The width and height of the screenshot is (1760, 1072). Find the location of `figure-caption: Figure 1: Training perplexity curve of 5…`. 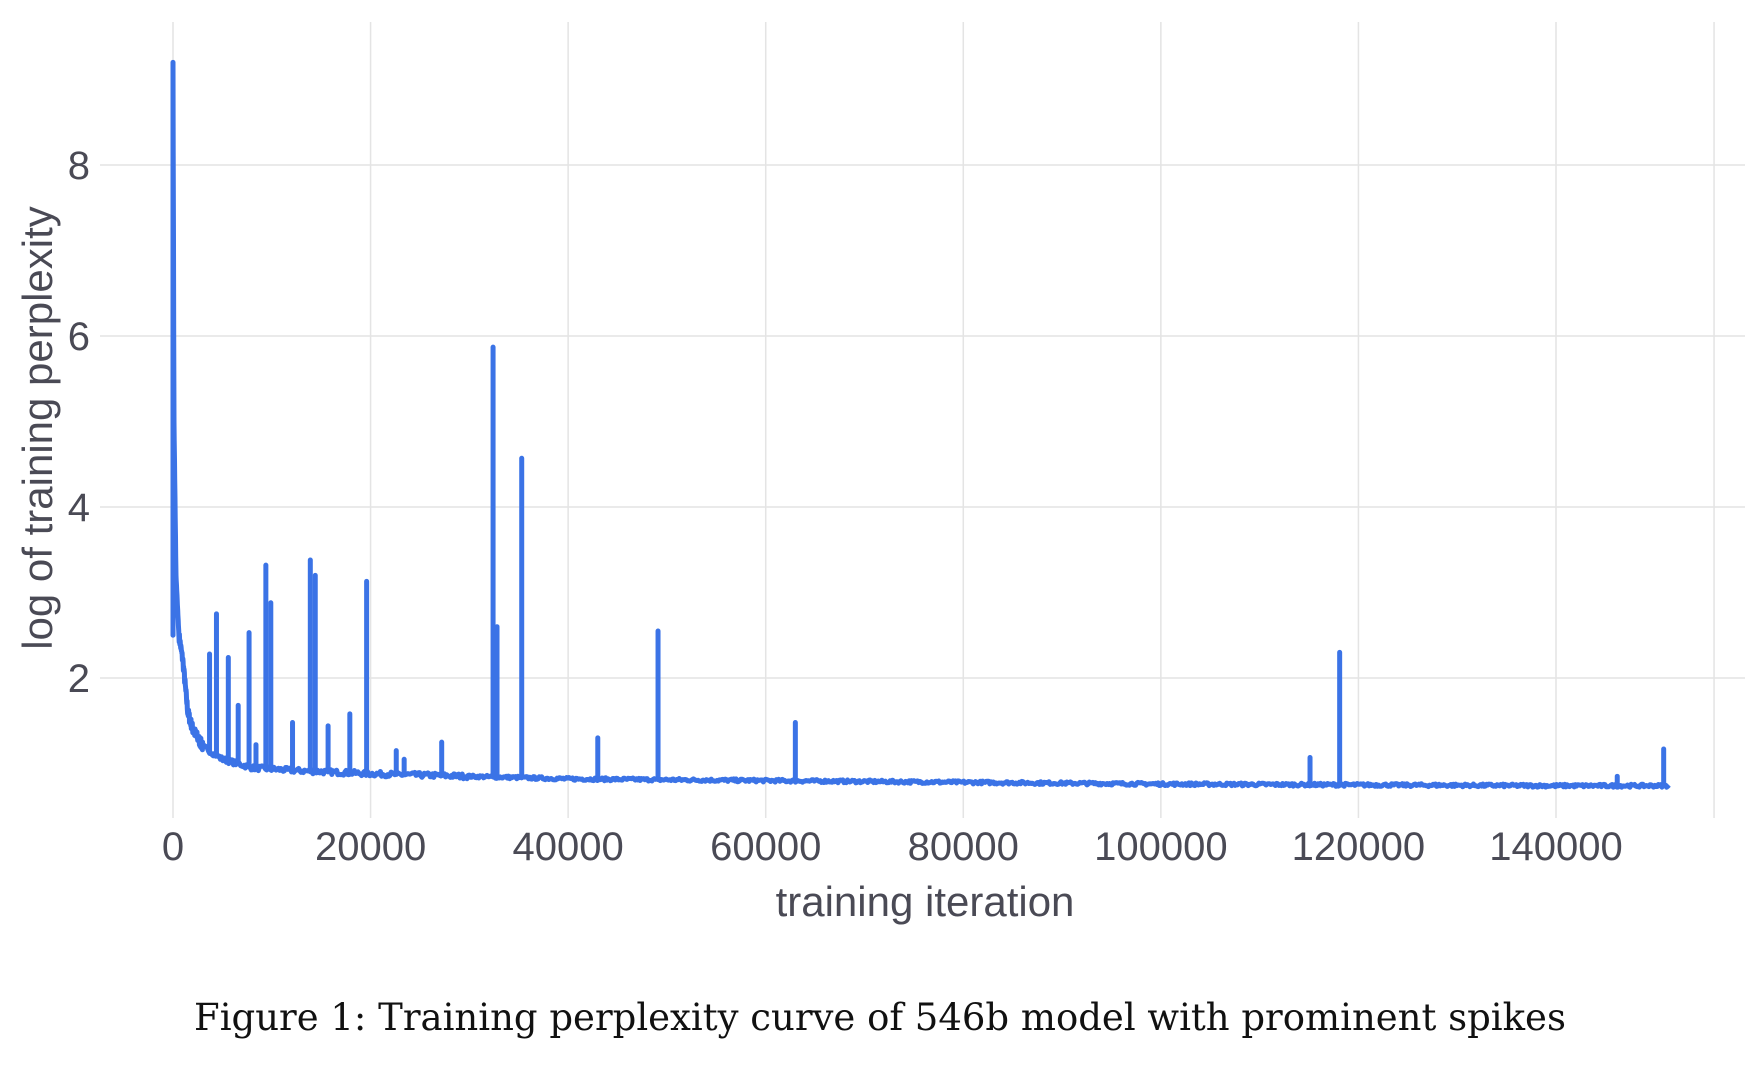

figure-caption: Figure 1: Training perplexity curve of 5… is located at coordinates (880, 1017).